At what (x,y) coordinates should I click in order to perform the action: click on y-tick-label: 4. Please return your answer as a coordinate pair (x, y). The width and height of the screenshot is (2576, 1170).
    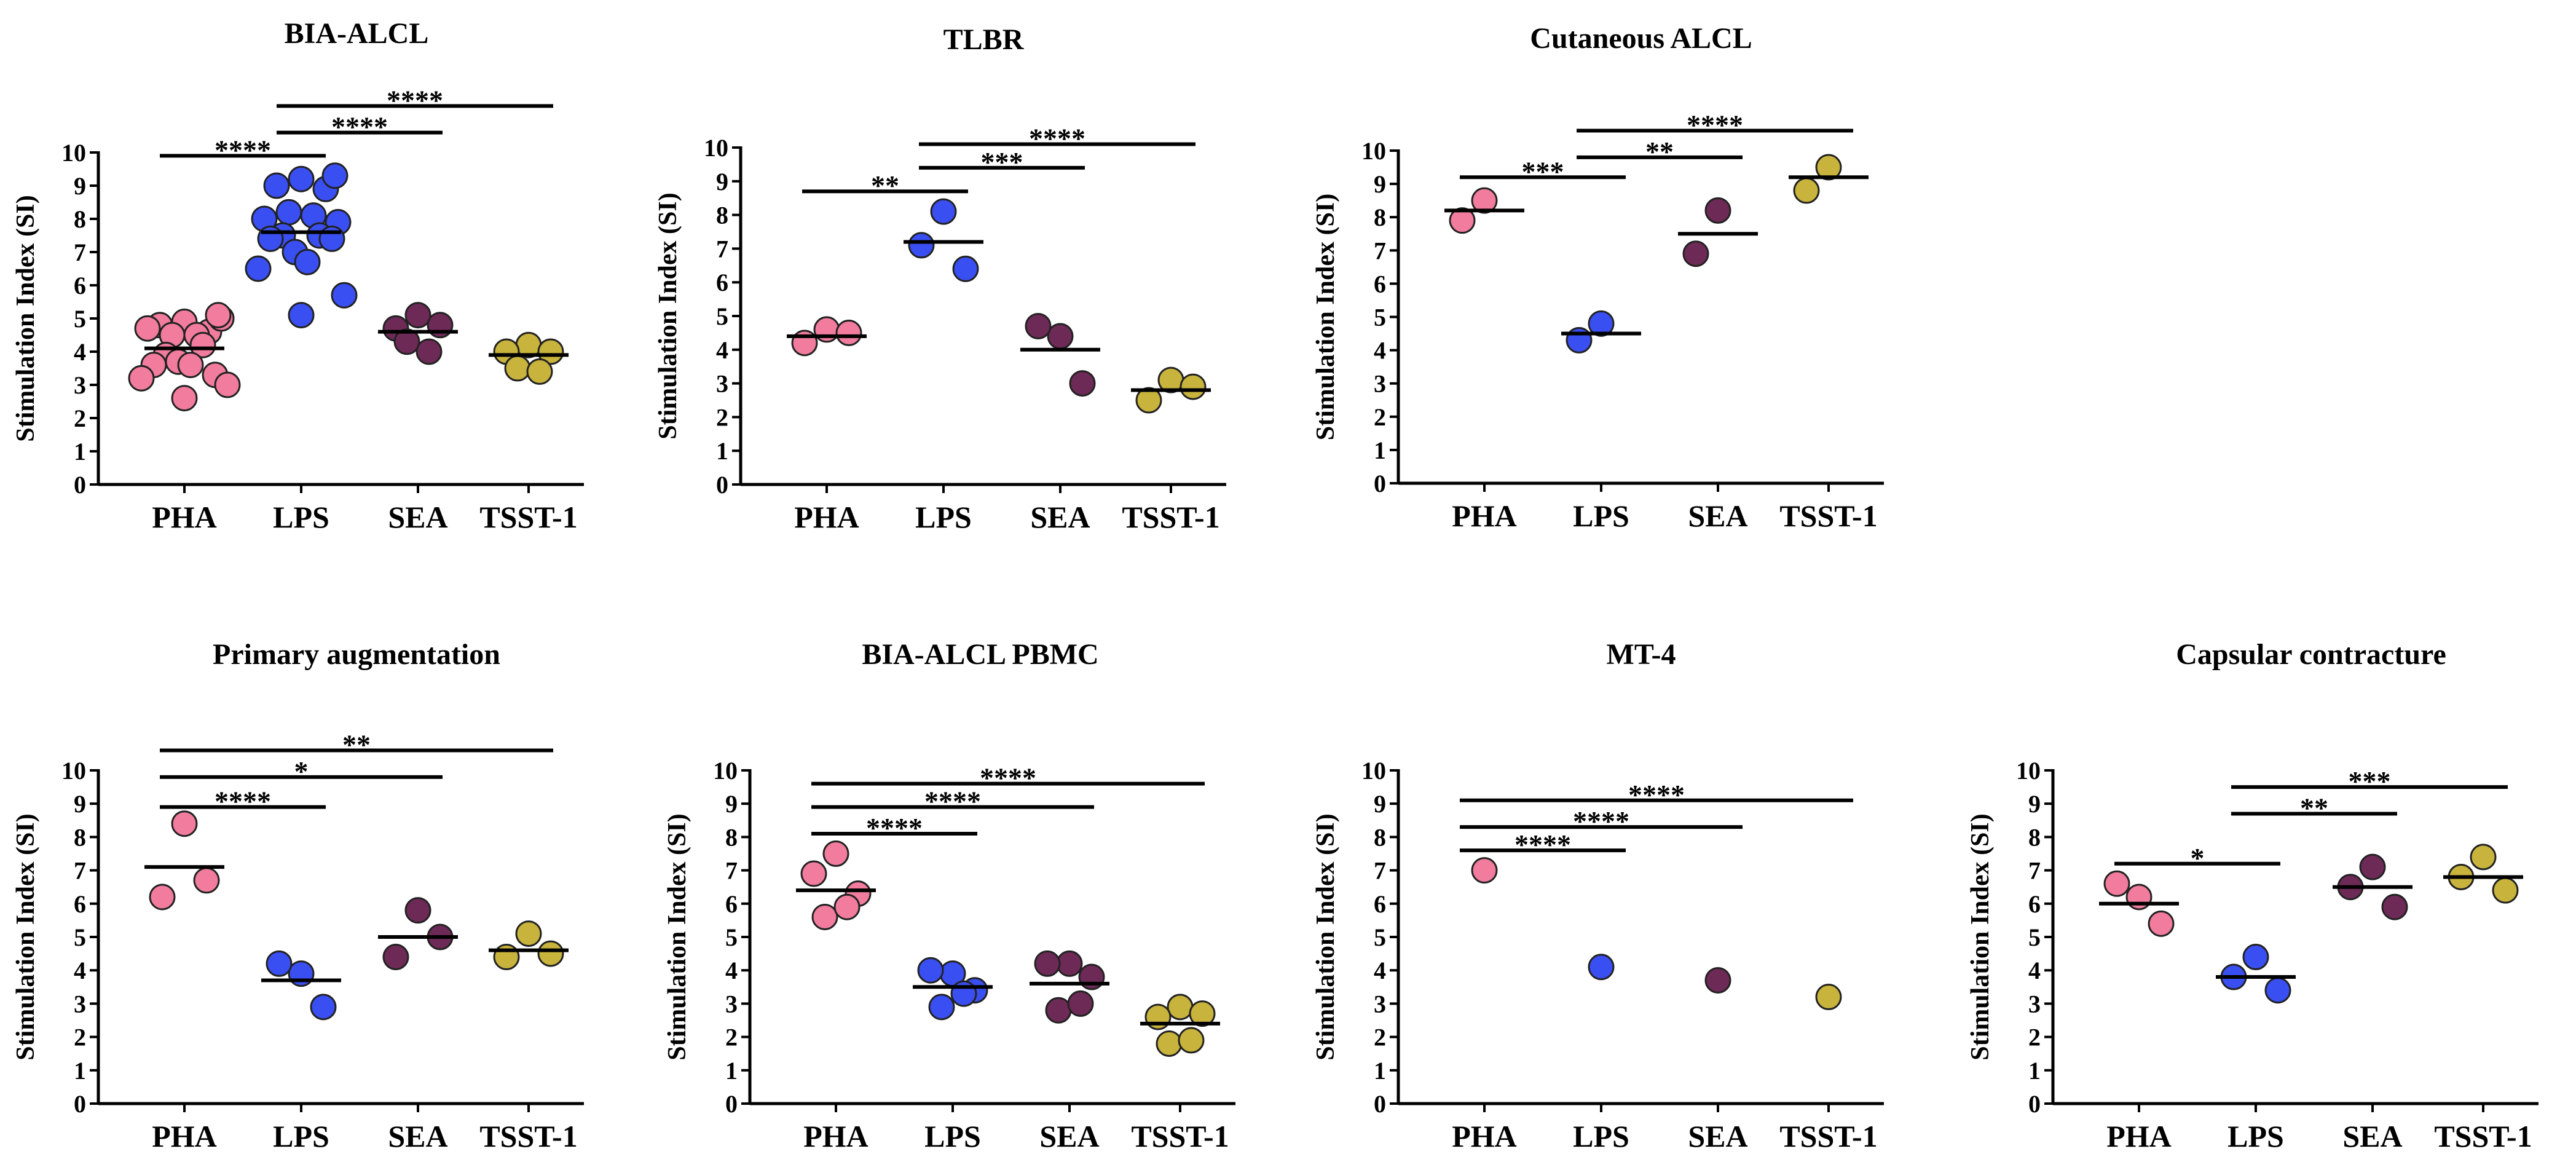
    Looking at the image, I should click on (722, 350).